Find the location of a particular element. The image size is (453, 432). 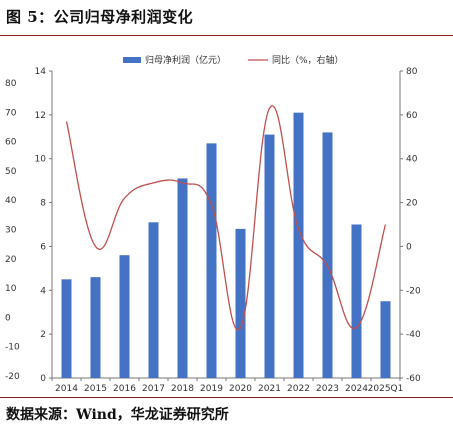

bottom-rule is located at coordinates (226, 397).